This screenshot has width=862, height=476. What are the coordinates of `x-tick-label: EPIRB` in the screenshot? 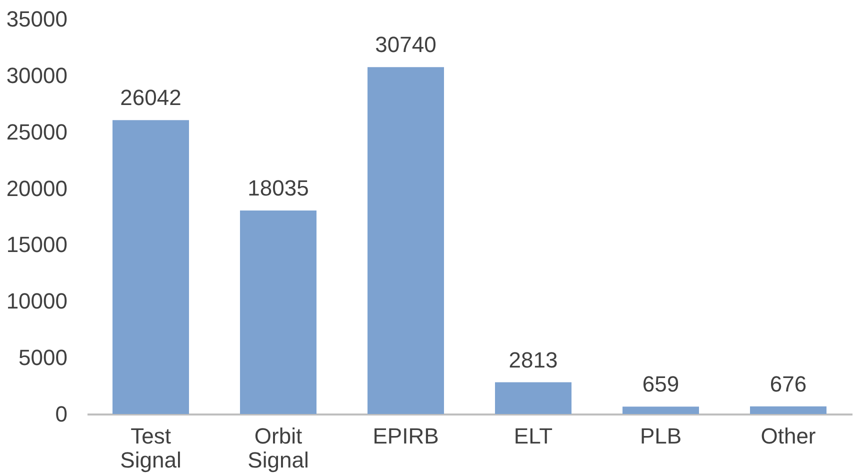 It's located at (405, 436).